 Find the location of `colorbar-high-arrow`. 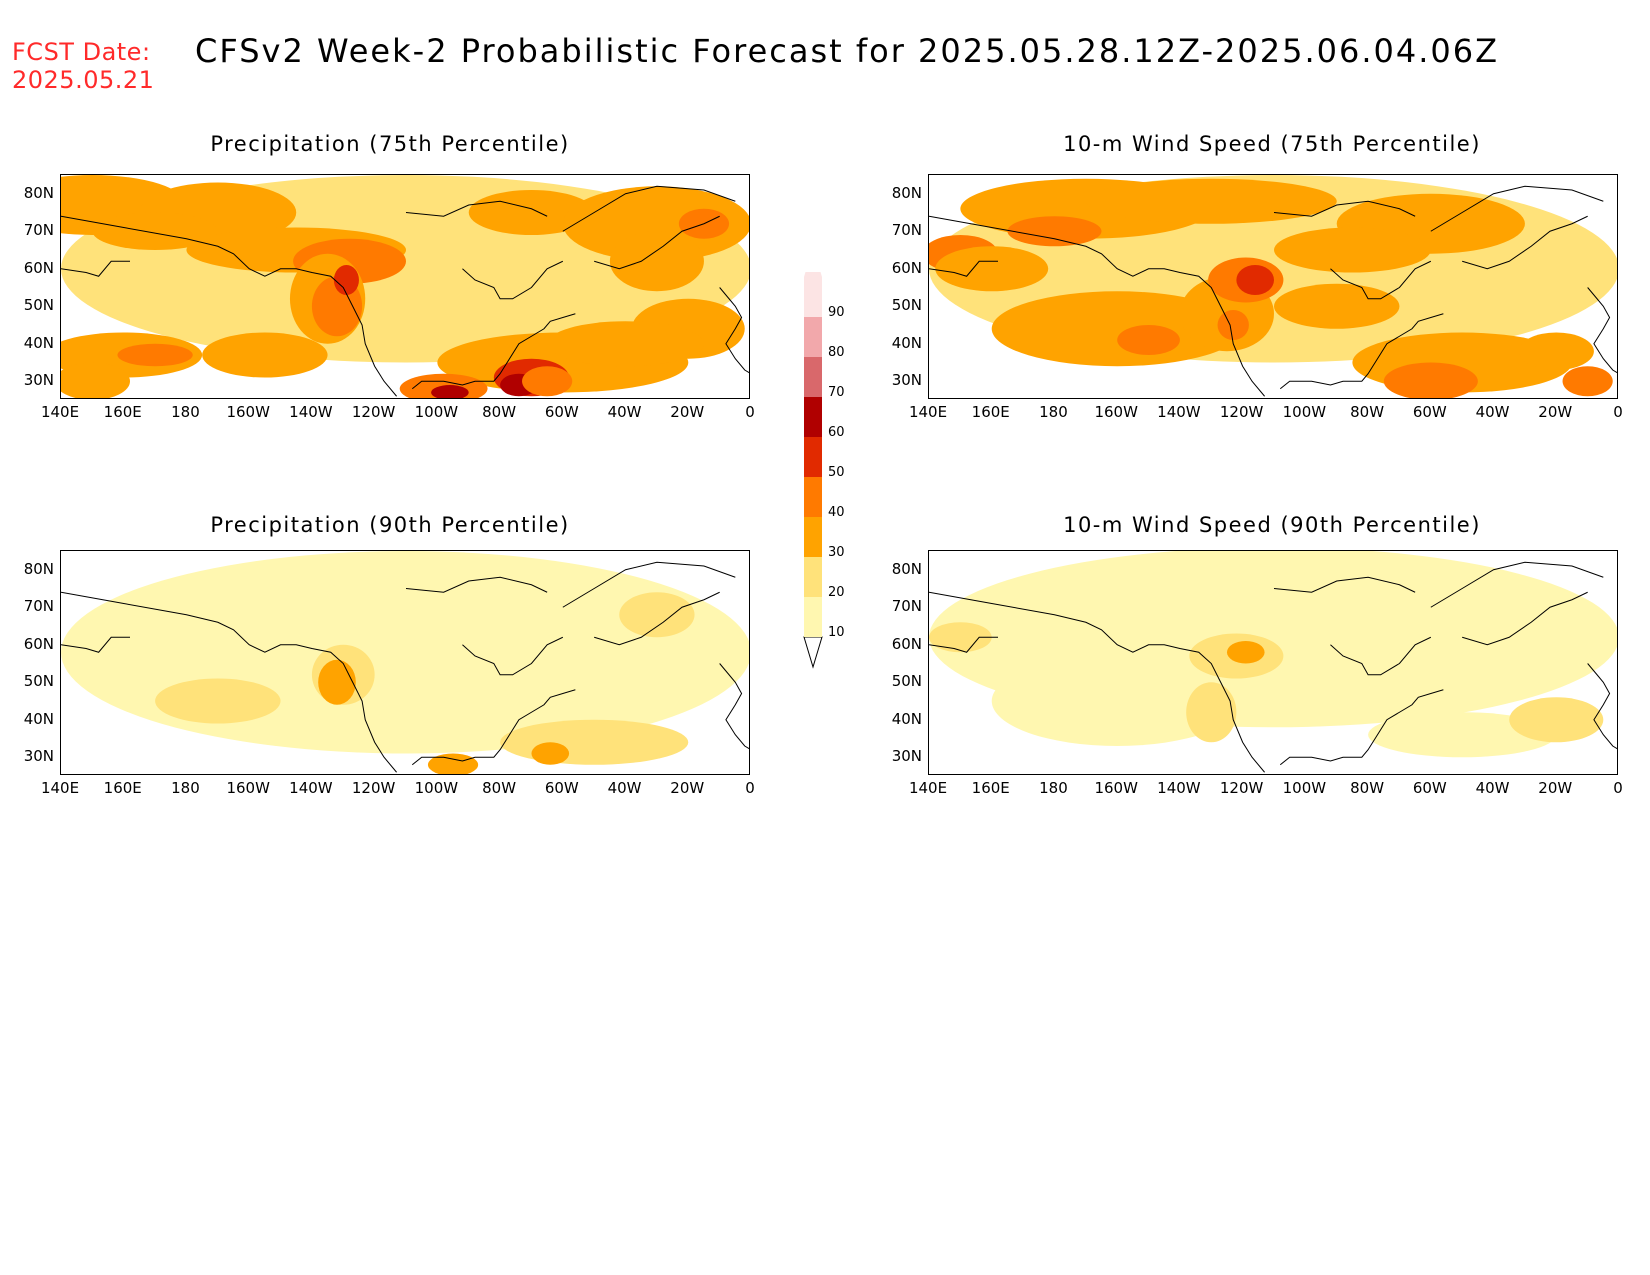

colorbar-high-arrow is located at coordinates (813, 262).